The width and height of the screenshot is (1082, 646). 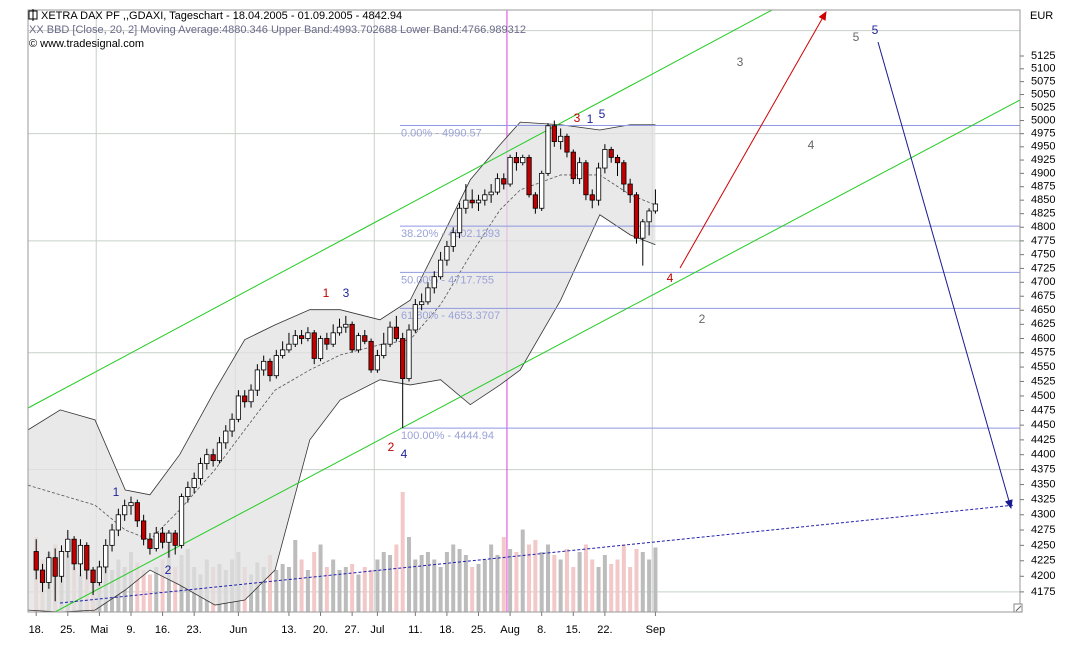 What do you see at coordinates (1043, 484) in the screenshot?
I see `y-tick-label: 4350` at bounding box center [1043, 484].